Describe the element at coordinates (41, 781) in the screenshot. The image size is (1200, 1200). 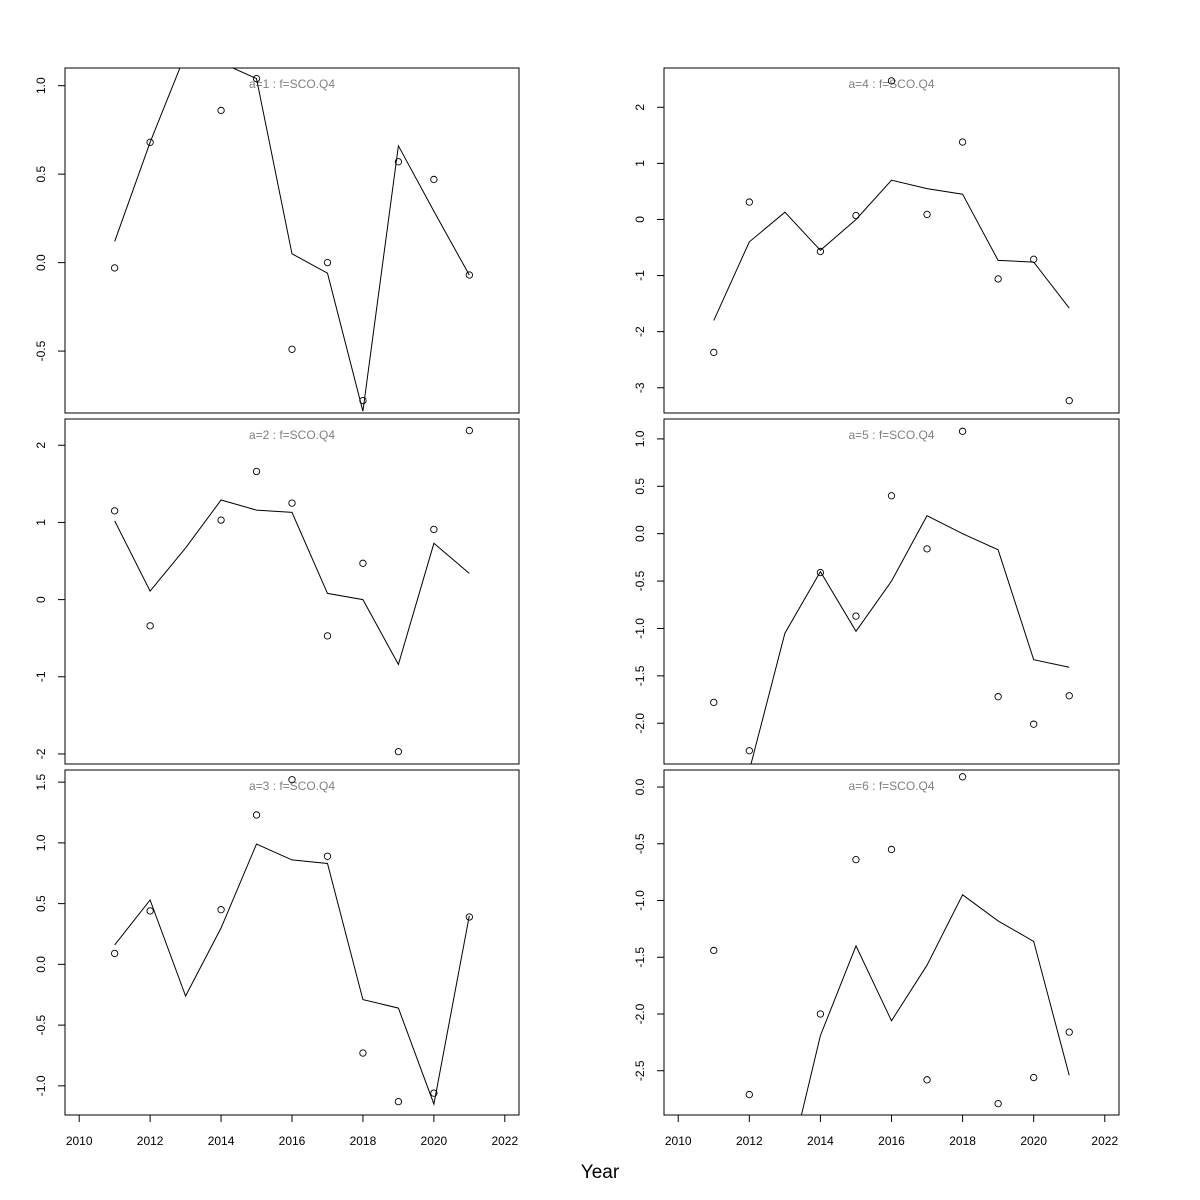
I see `y-tick-label: 1.5` at that location.